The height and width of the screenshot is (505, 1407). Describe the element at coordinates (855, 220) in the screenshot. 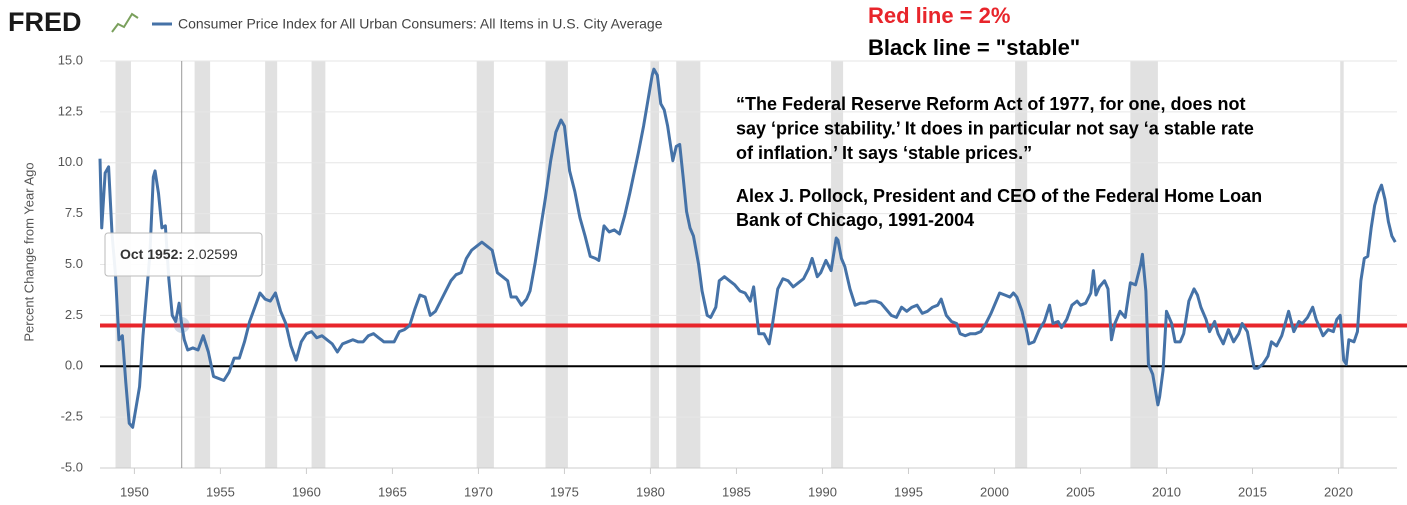

I see `attribution-line: Bank of Chicago, 1991-2004` at that location.